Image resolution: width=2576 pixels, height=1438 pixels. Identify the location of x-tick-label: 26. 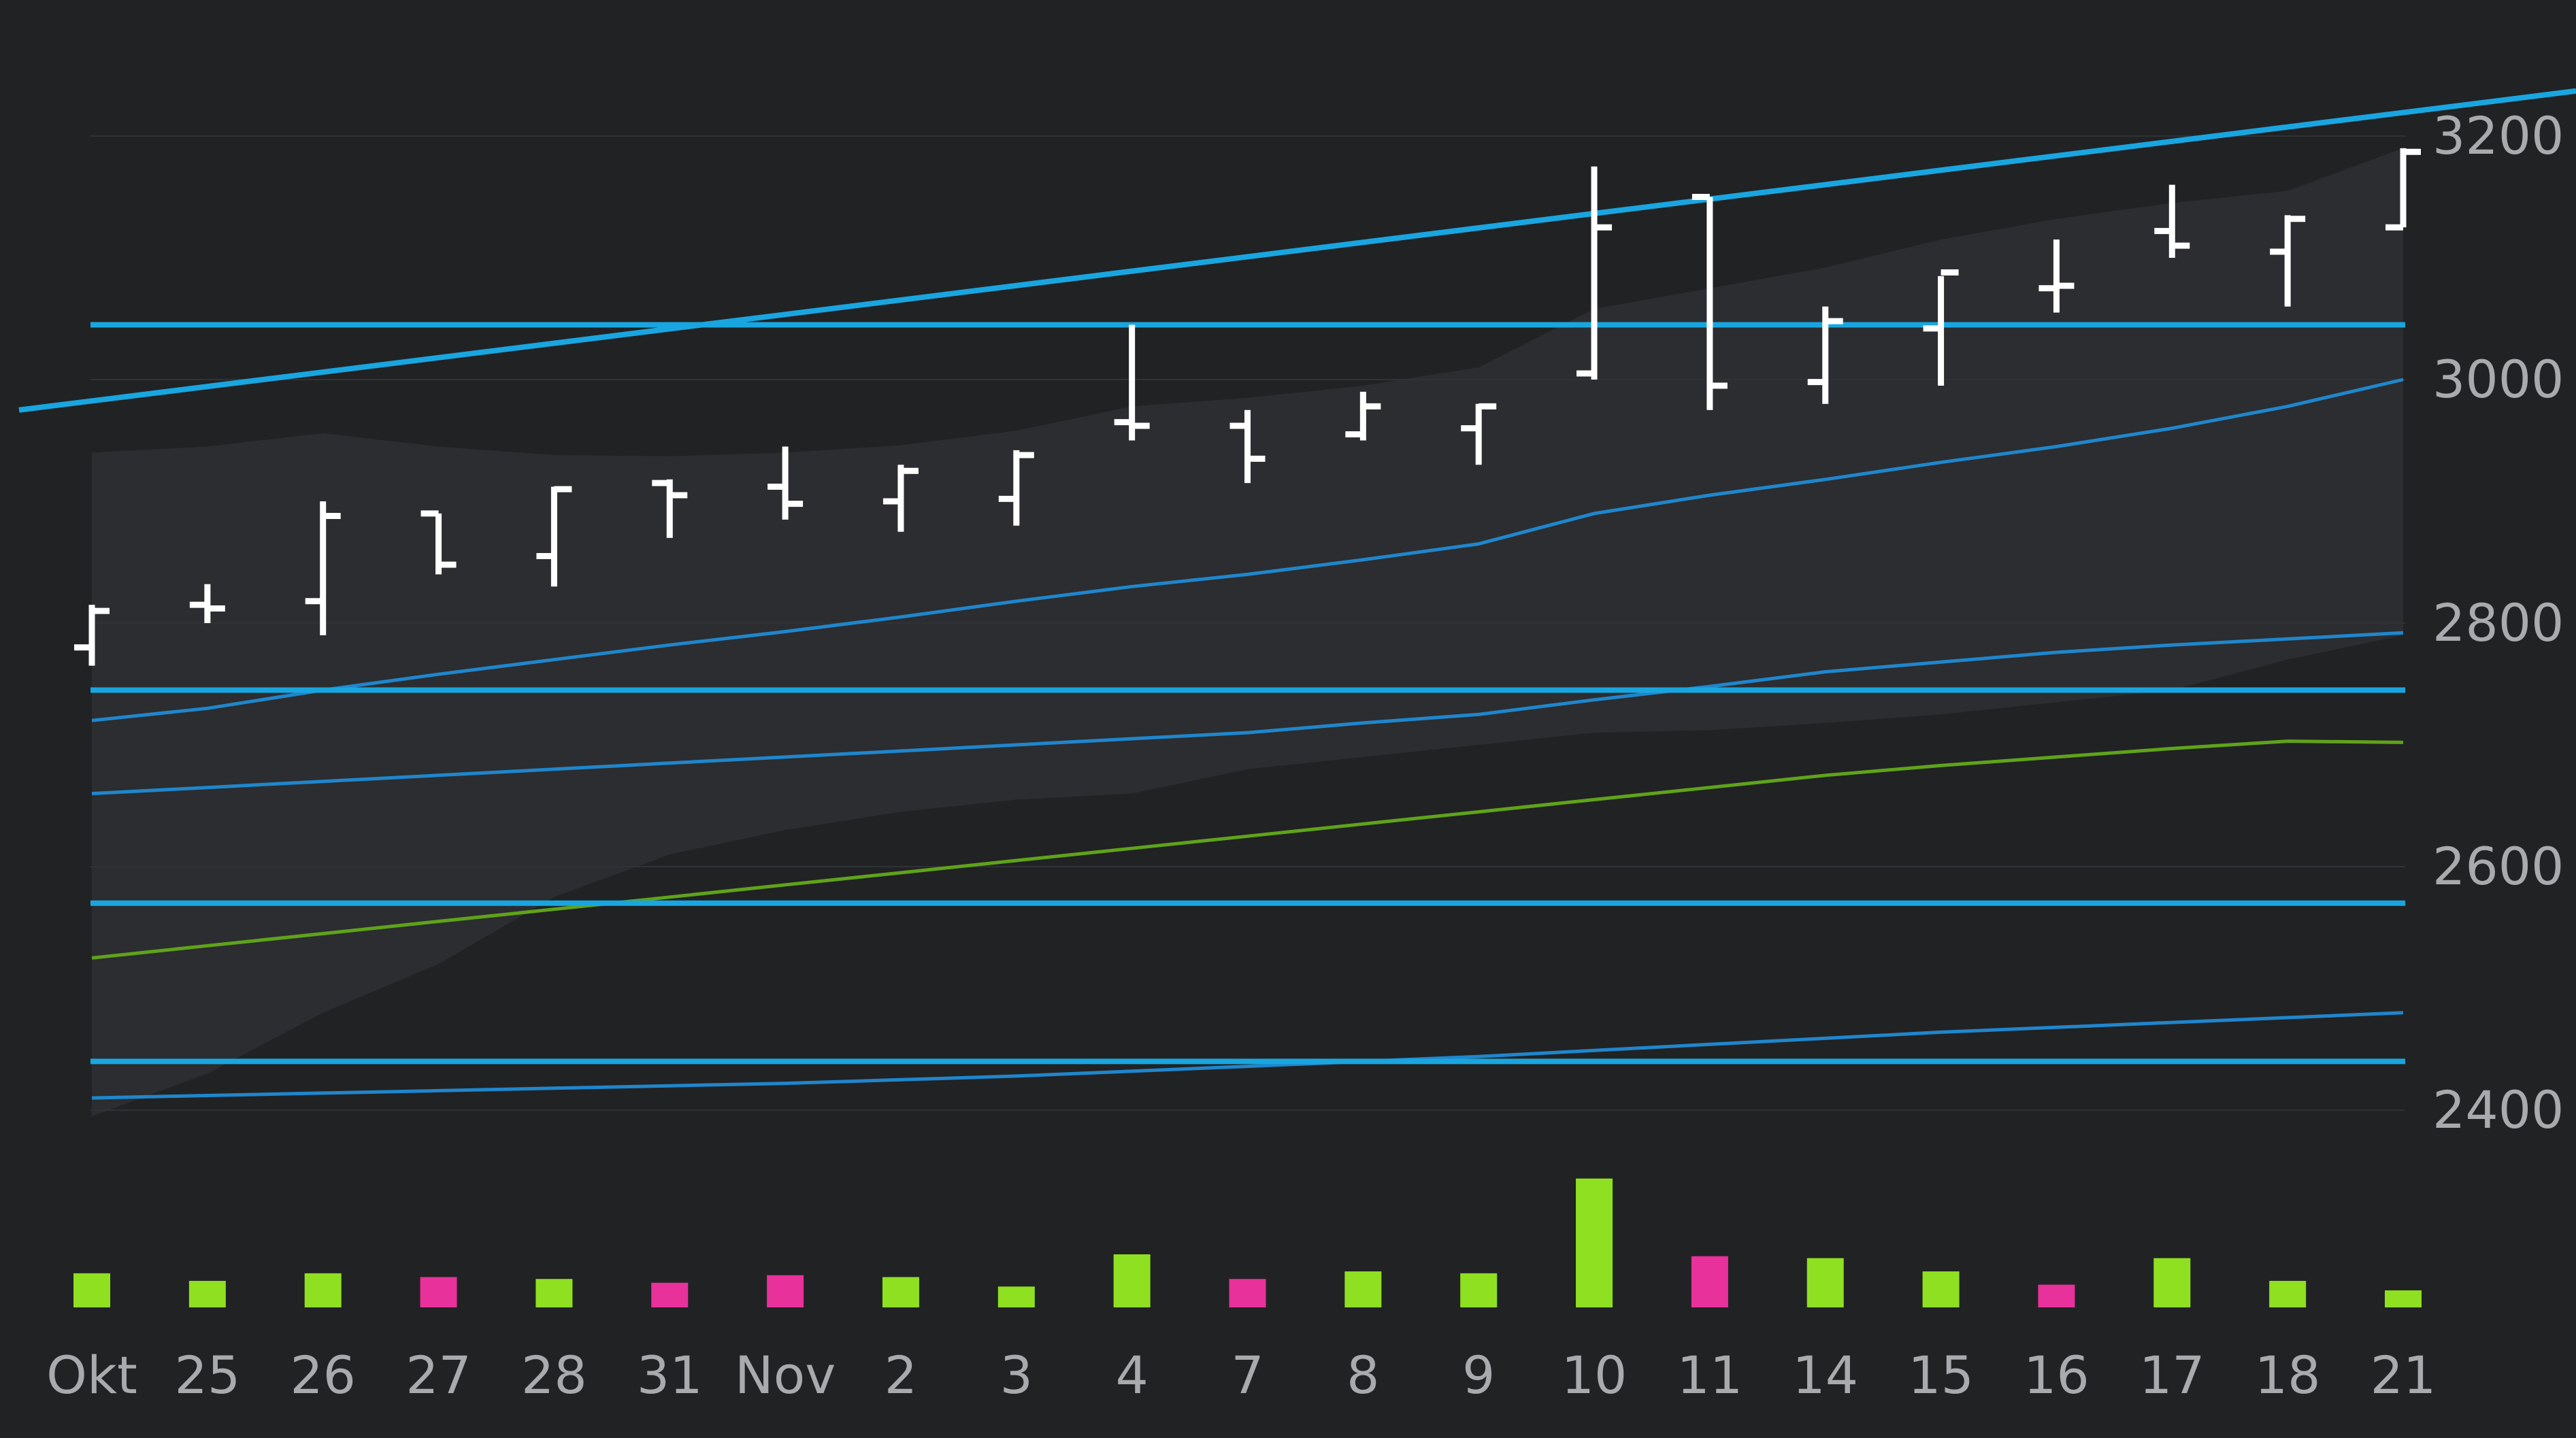
(323, 1375).